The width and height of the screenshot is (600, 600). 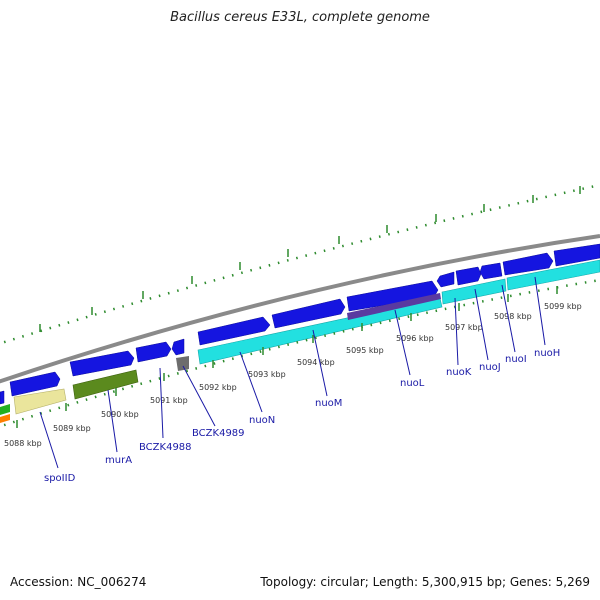 I want to click on scale-label: 5093 kbp, so click(x=267, y=374).